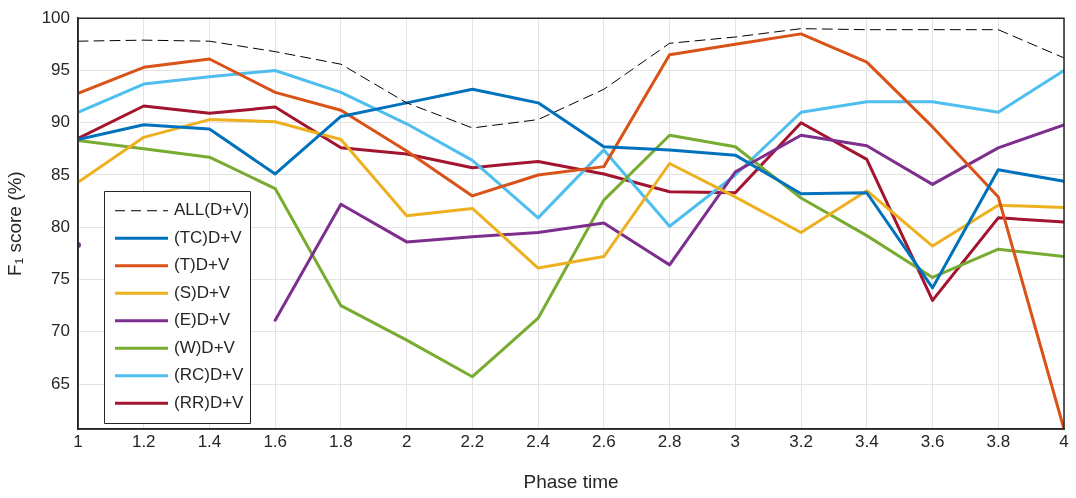 The width and height of the screenshot is (1076, 498). Describe the element at coordinates (406, 441) in the screenshot. I see `x-tick-label: 2` at that location.